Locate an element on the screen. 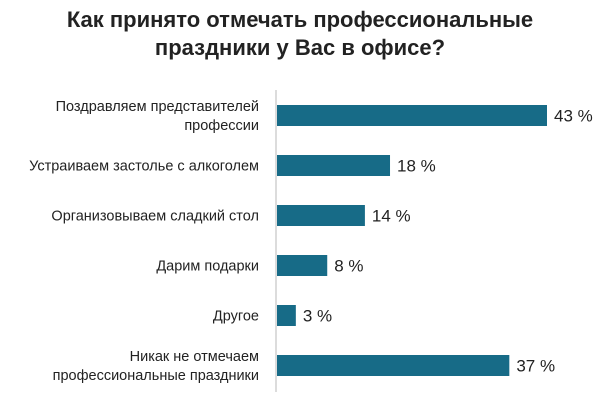  chart-title-line-1: Как принято отмечать профессиональные is located at coordinates (300, 19).